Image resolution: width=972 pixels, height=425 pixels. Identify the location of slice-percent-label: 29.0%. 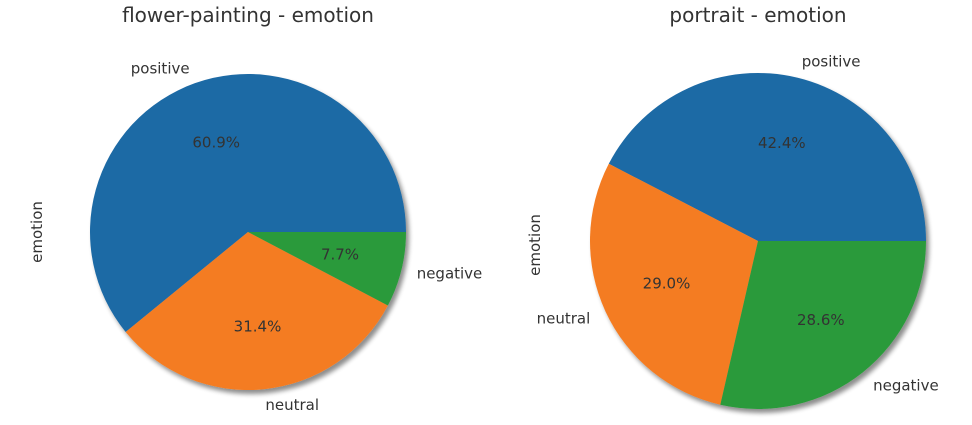
(667, 283).